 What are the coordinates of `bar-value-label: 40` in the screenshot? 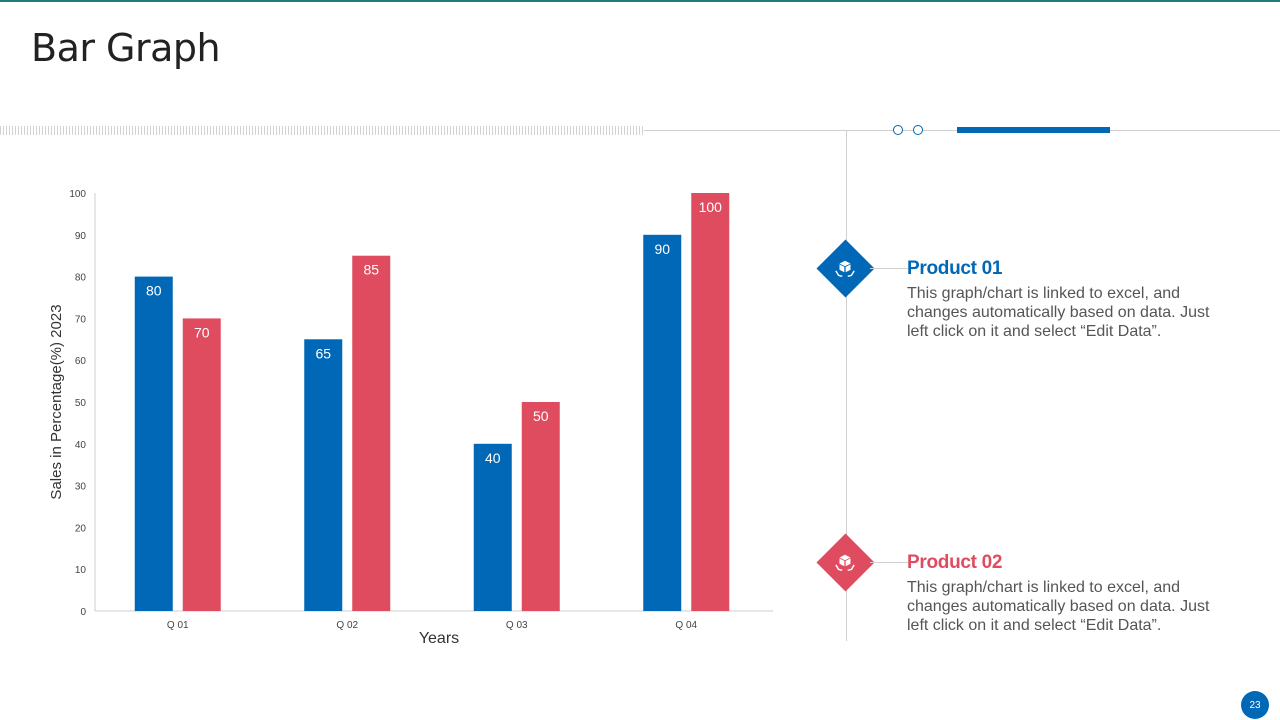 It's located at (493, 458).